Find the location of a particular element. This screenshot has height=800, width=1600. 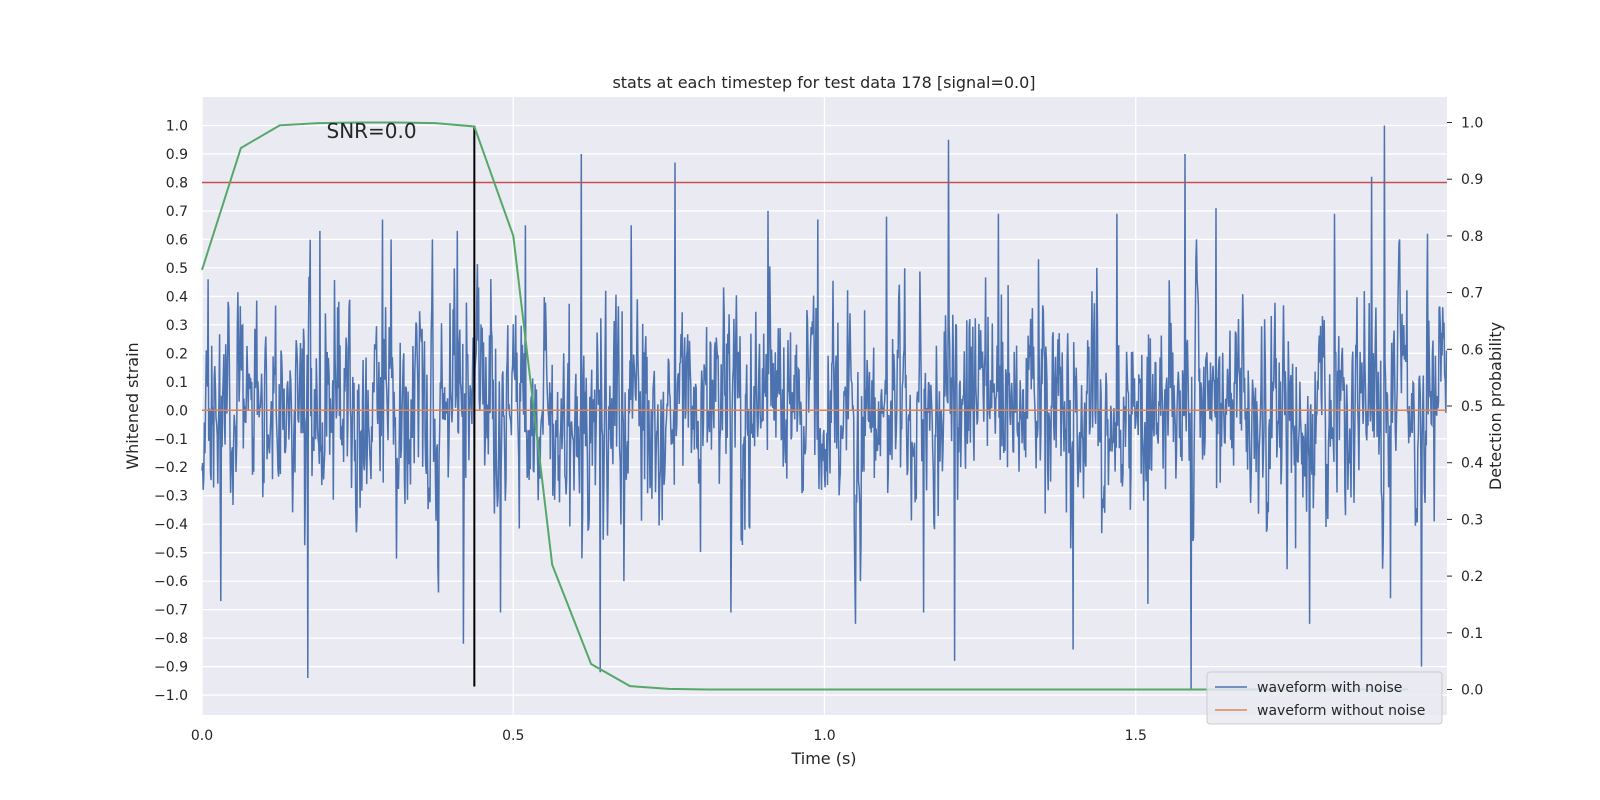

x-tick-label: 0.0 is located at coordinates (202, 736).